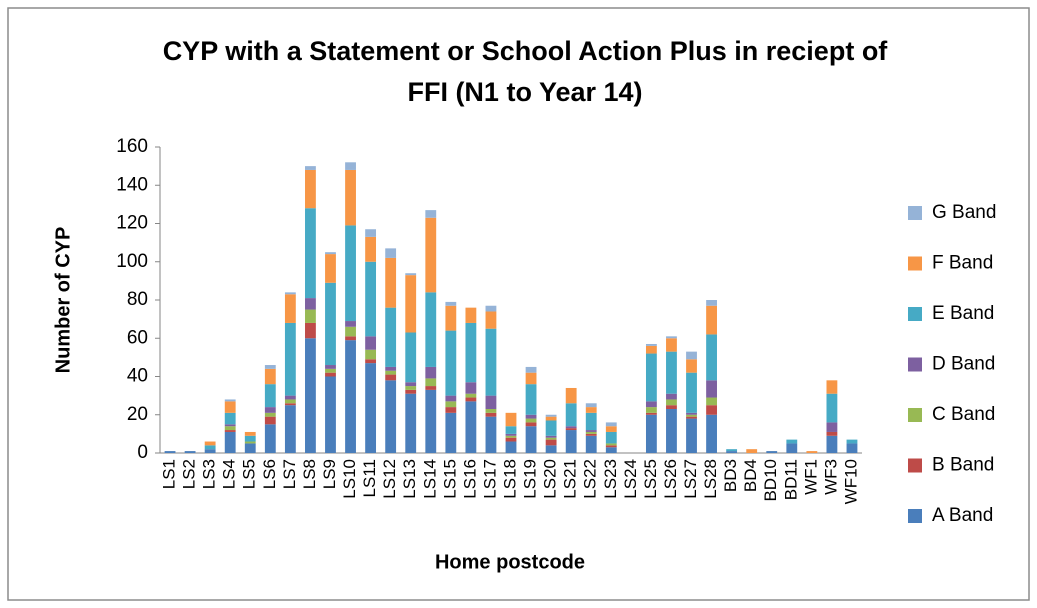 The image size is (1037, 608). What do you see at coordinates (730, 475) in the screenshot?
I see `x-tick-label: BD3` at bounding box center [730, 475].